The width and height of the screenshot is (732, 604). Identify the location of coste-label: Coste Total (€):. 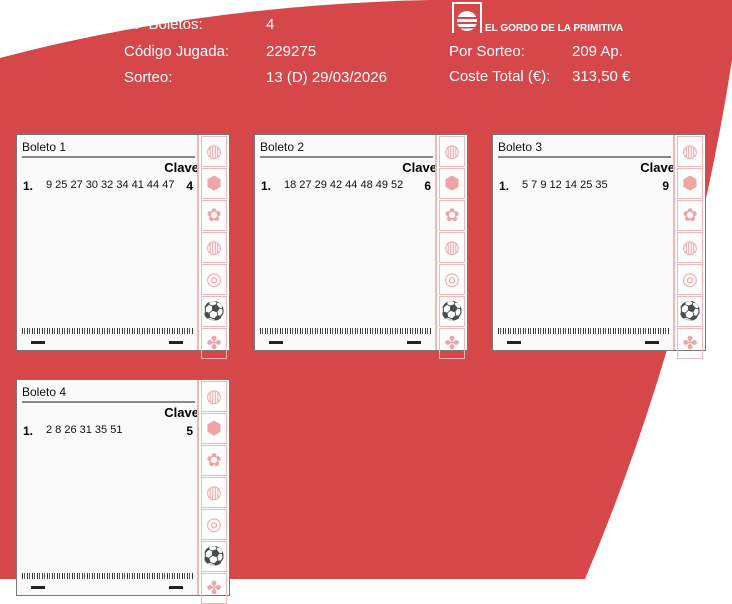
(500, 76).